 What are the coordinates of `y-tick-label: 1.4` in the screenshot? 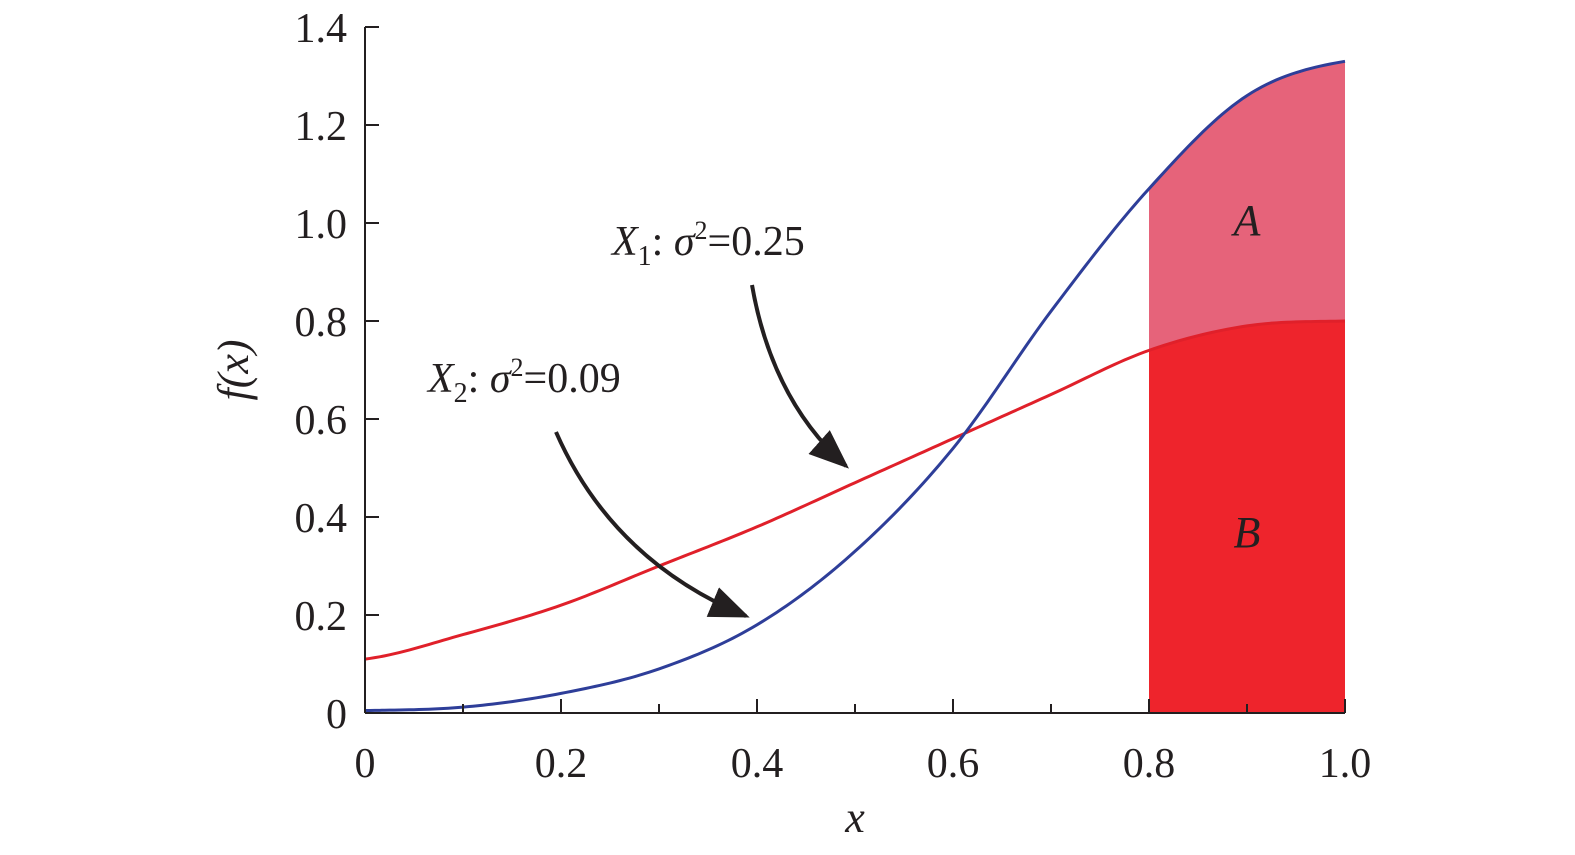 It's located at (321, 29).